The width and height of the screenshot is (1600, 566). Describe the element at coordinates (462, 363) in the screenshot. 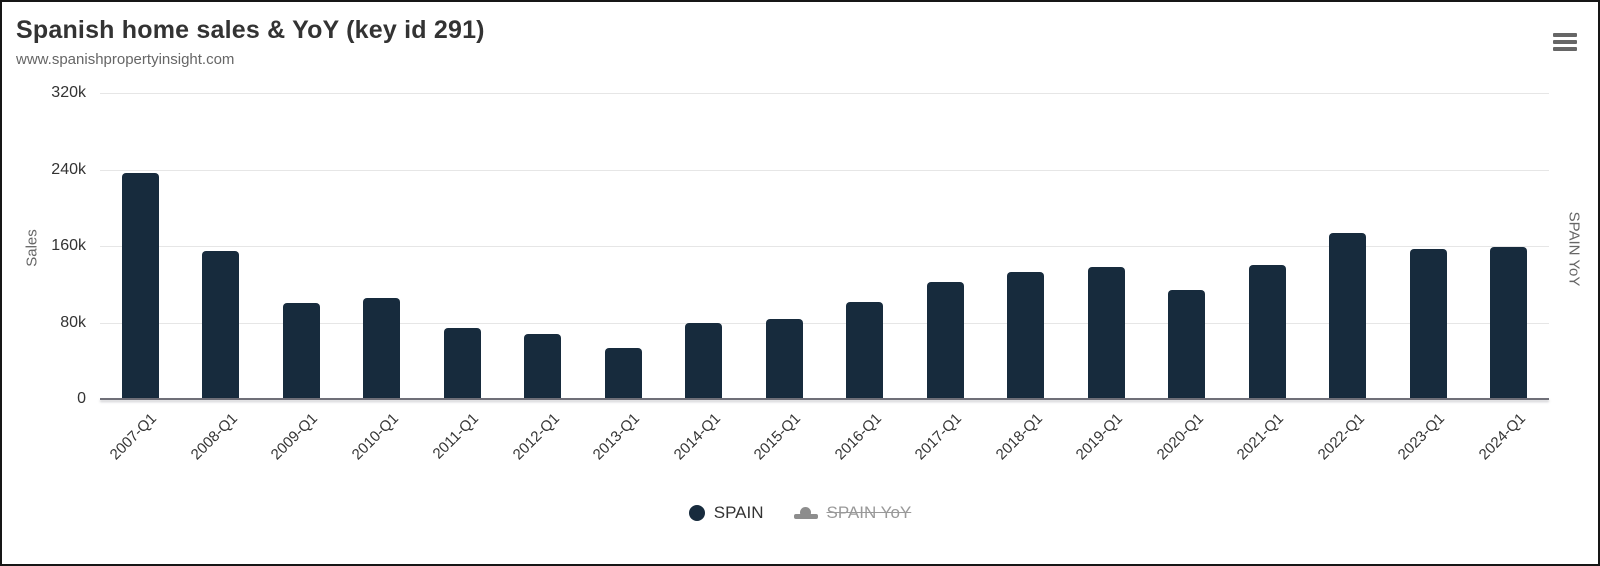

I see `bar-2011-Q1` at that location.